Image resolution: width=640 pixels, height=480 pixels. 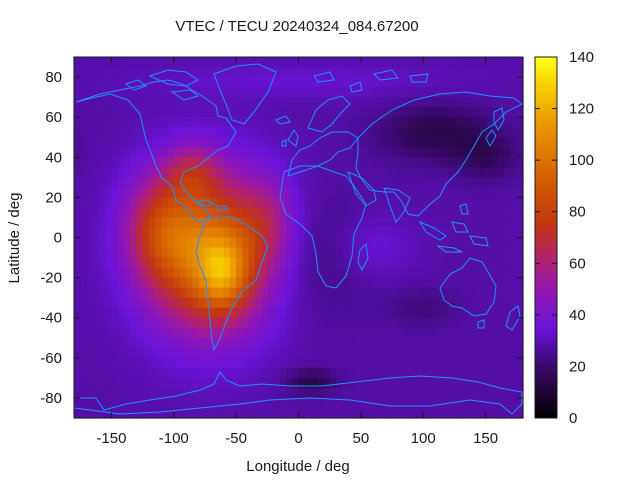 What do you see at coordinates (53, 157) in the screenshot?
I see `y-tick-label: 40` at bounding box center [53, 157].